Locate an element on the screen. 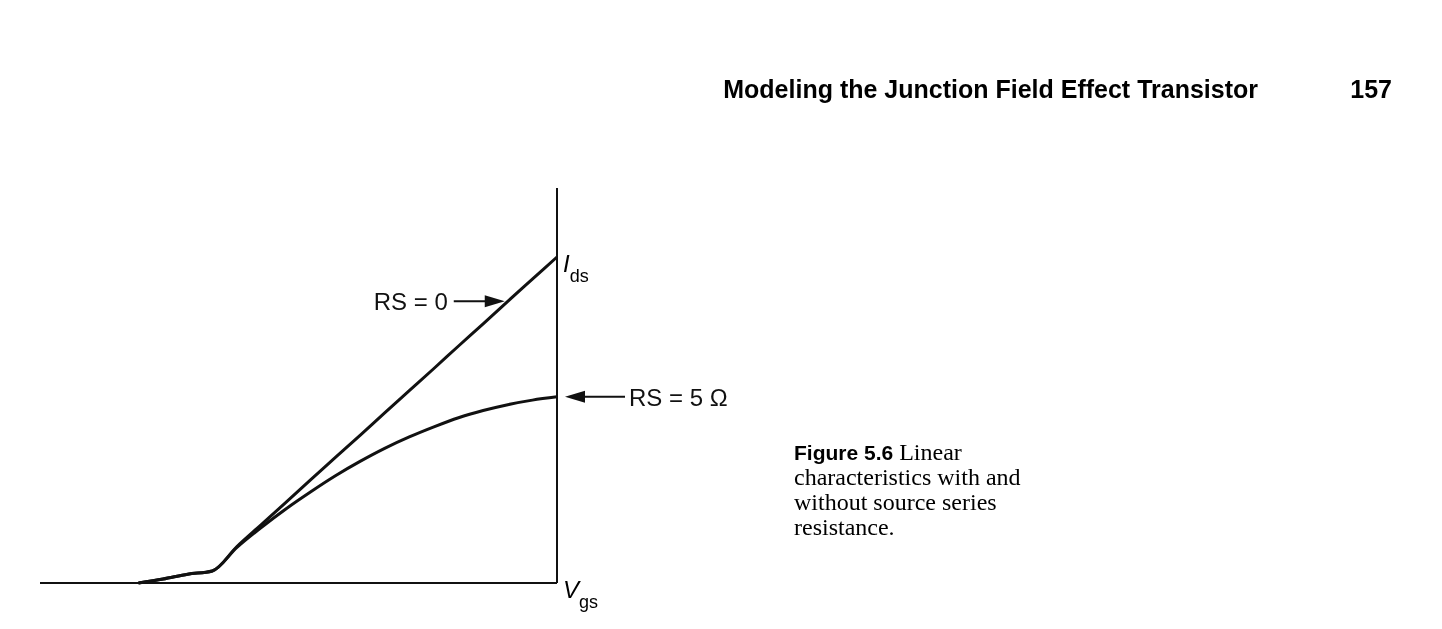  y-axis-title: I$_{ds}$ is located at coordinates (576, 268).